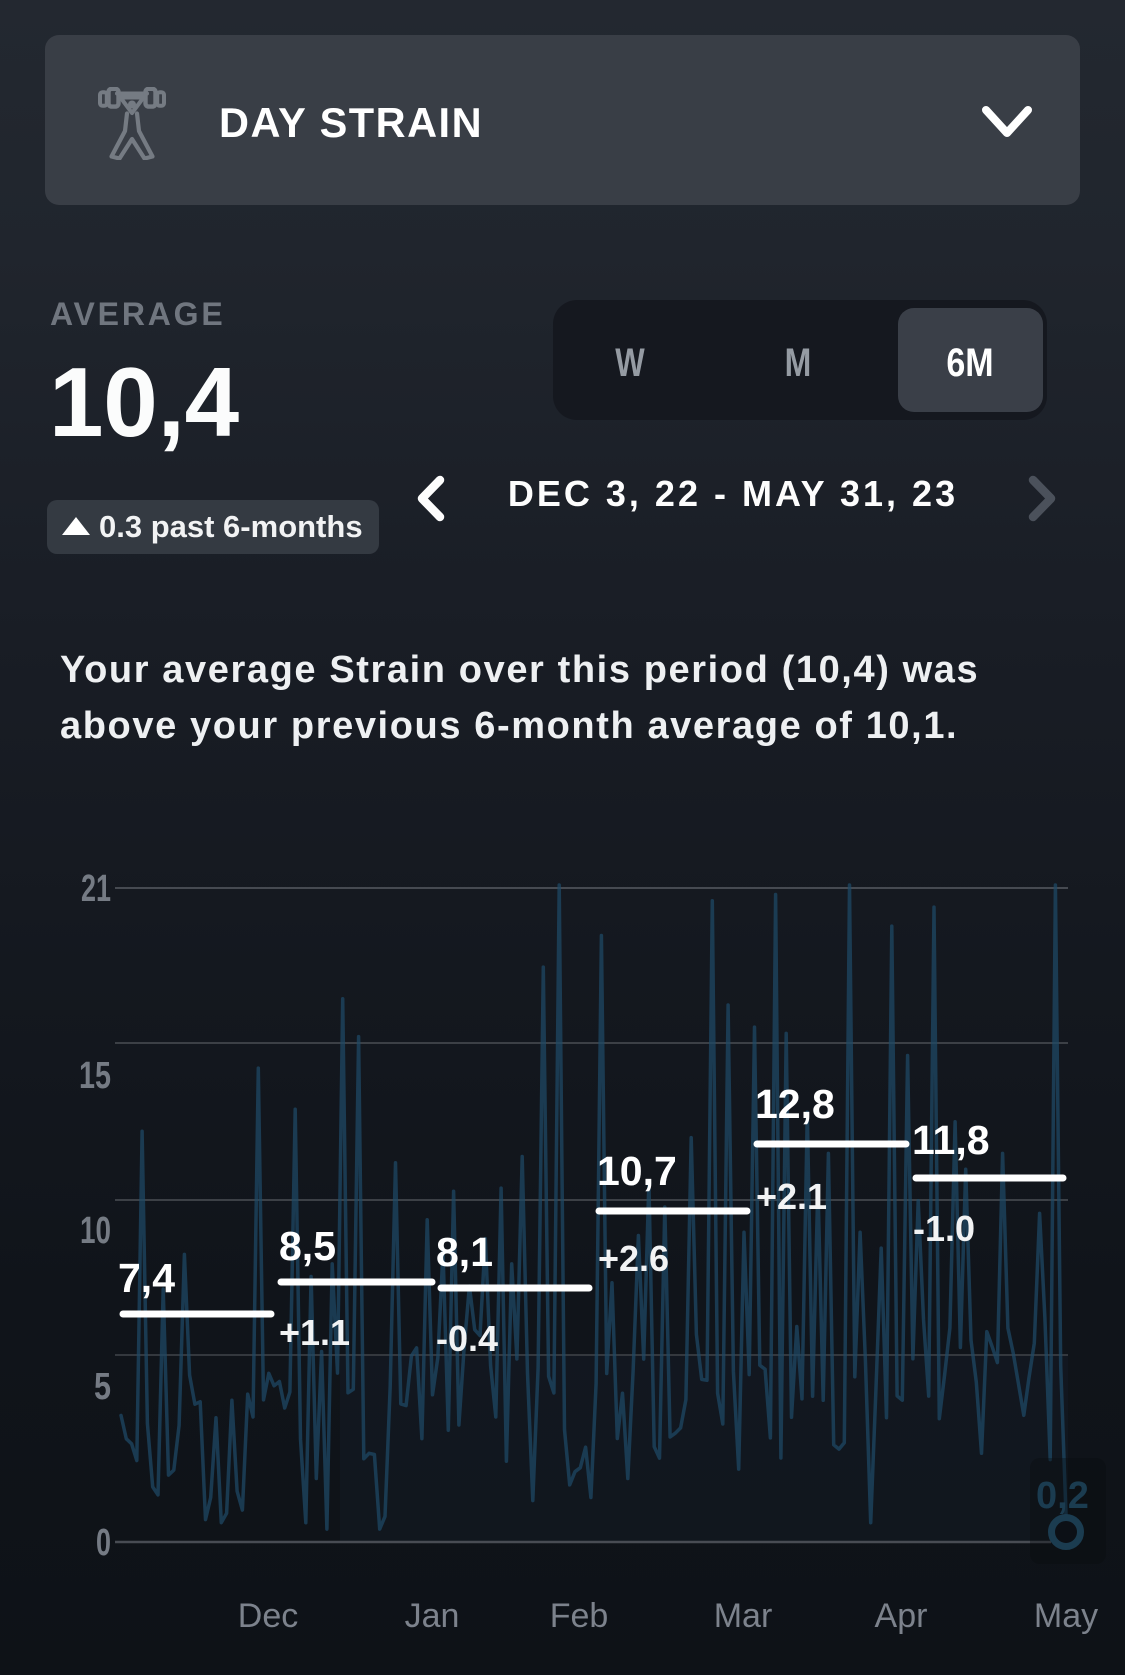 The height and width of the screenshot is (1675, 1125). What do you see at coordinates (743, 1616) in the screenshot?
I see `svg-text: Mar` at bounding box center [743, 1616].